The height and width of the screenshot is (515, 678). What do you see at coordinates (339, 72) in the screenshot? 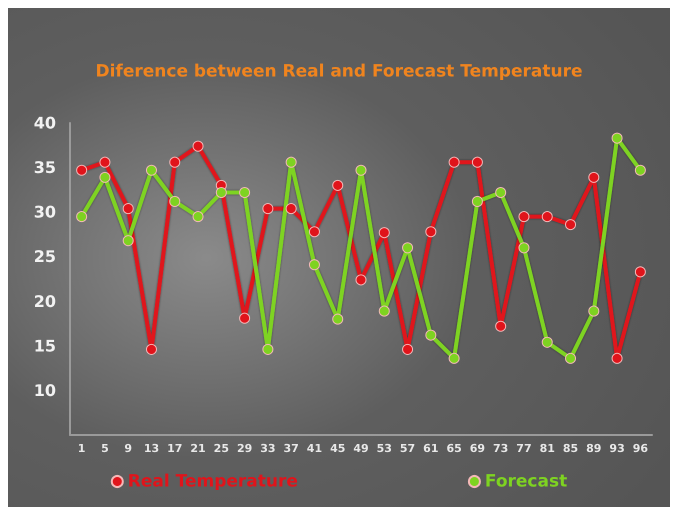
I see `chart-title: Diference between Real and Forecast Temperature` at bounding box center [339, 72].